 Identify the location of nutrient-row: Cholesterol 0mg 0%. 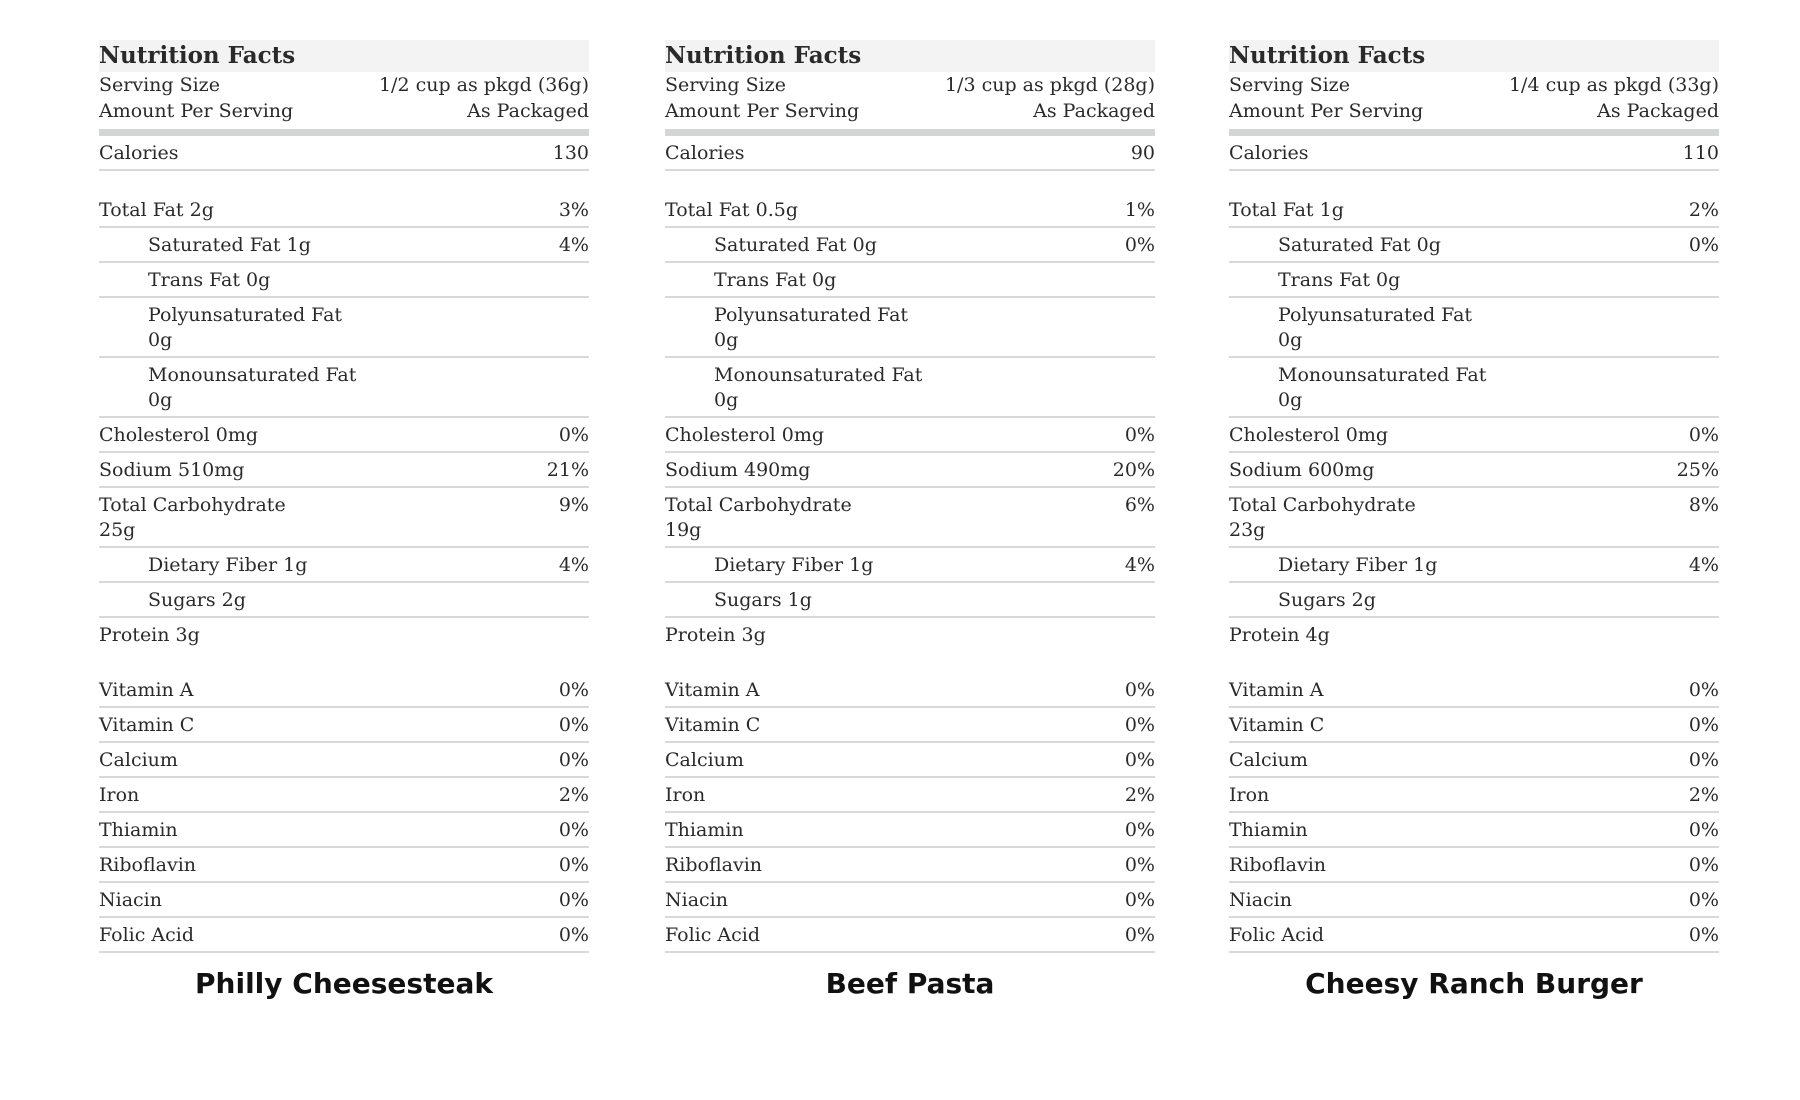
(344, 435).